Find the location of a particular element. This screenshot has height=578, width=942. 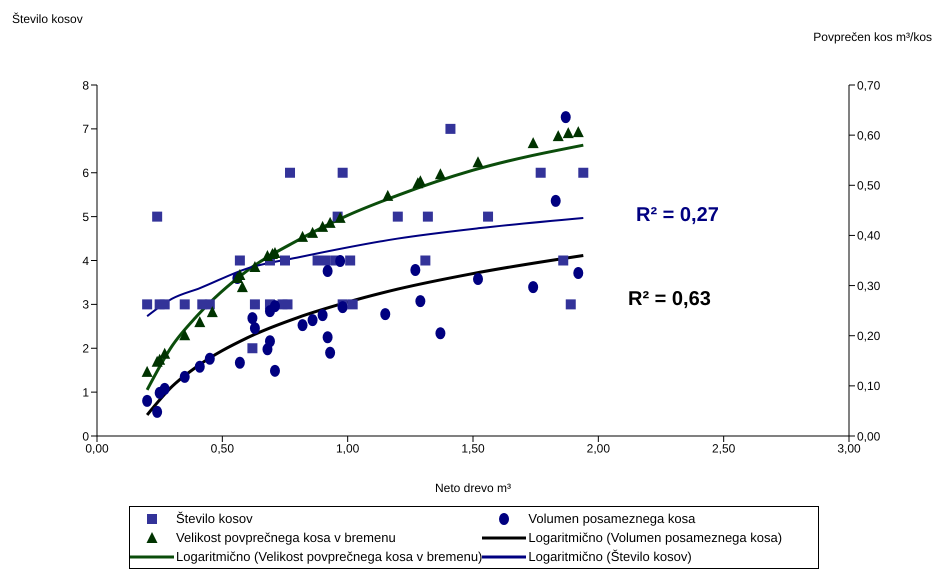

y2-tick-label: 0,30 is located at coordinates (869, 285).